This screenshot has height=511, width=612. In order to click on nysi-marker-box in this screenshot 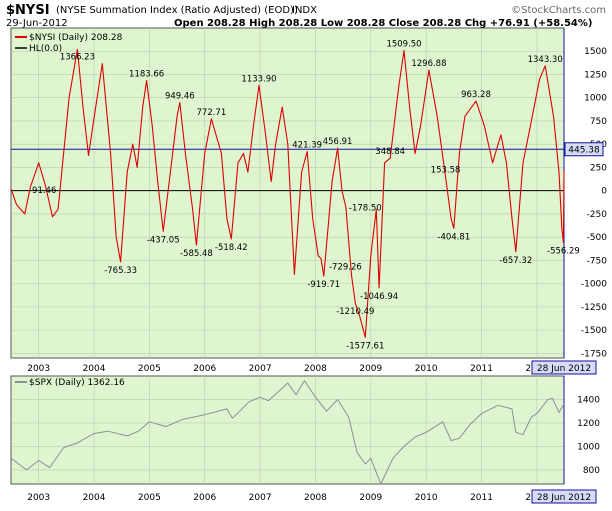, I will do `click(584, 149)`.